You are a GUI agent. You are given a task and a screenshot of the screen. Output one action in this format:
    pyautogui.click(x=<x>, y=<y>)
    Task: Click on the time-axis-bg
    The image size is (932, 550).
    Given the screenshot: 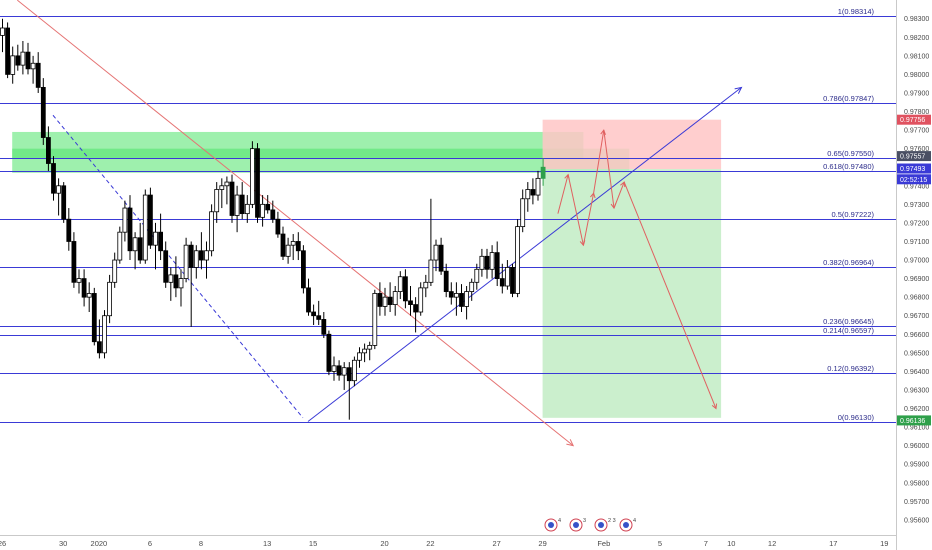 What is the action you would take?
    pyautogui.click(x=448, y=543)
    